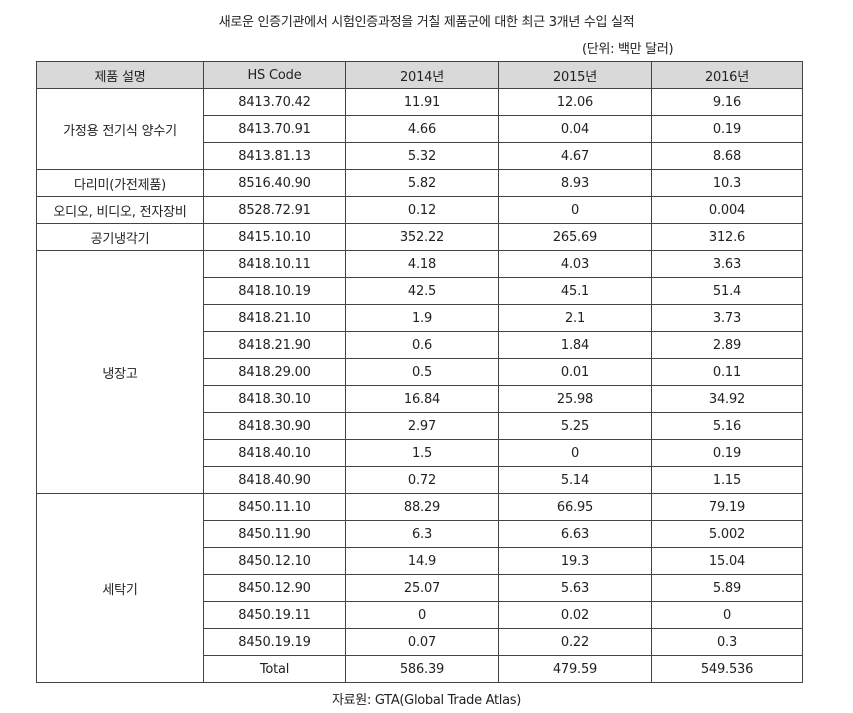  I want to click on table-row: 8418.30.90 2.97 5.25 5.16, so click(420, 426).